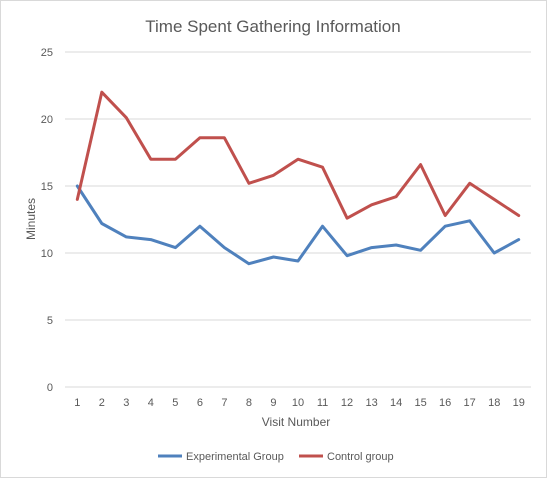 The image size is (547, 482). Describe the element at coordinates (296, 422) in the screenshot. I see `x-axis-title: Visit Number` at that location.